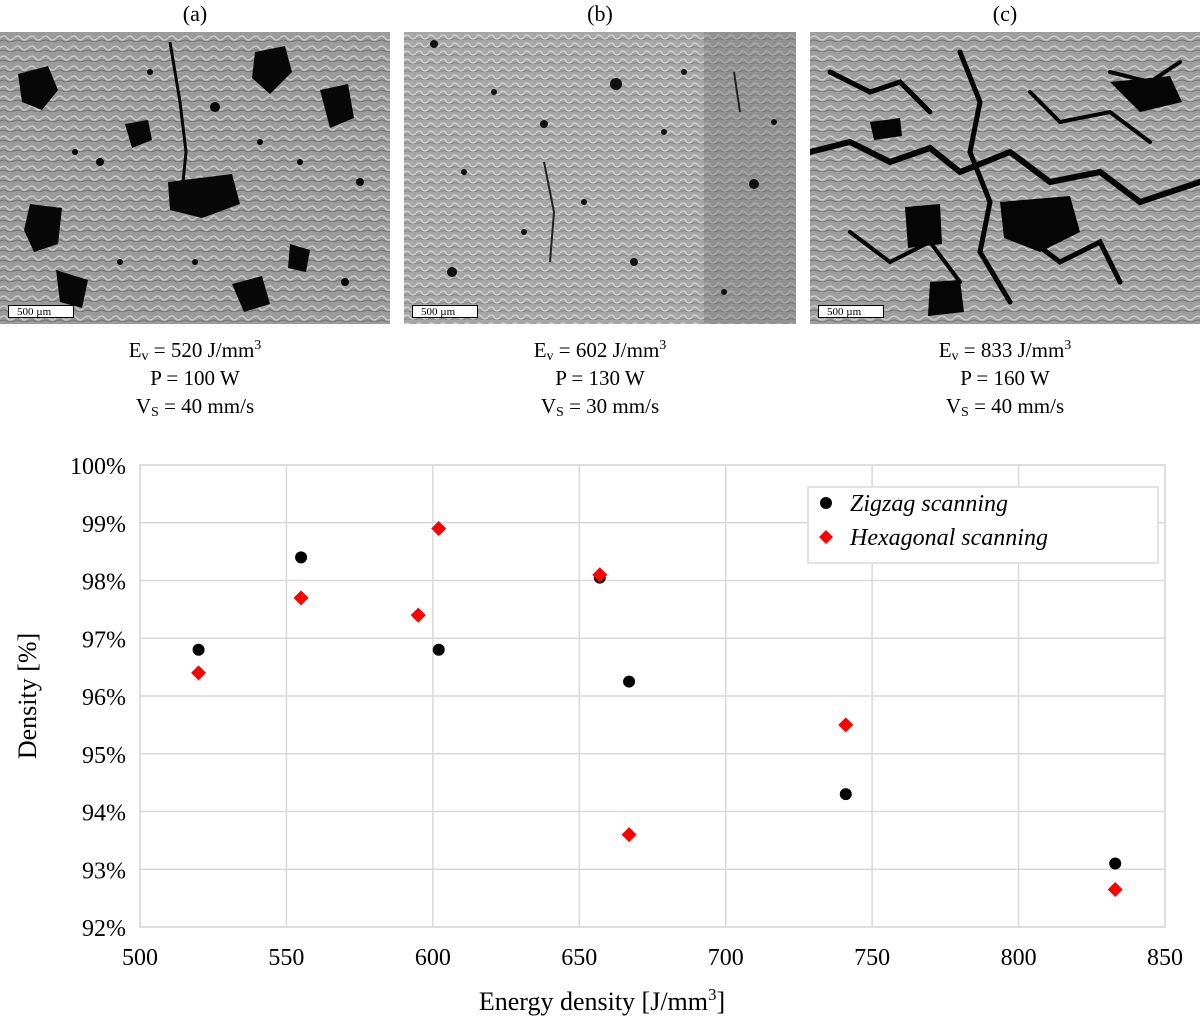 Image resolution: width=1200 pixels, height=1026 pixels. What do you see at coordinates (602, 1000) in the screenshot?
I see `x-axis-title: Energy density [J/mm3]` at bounding box center [602, 1000].